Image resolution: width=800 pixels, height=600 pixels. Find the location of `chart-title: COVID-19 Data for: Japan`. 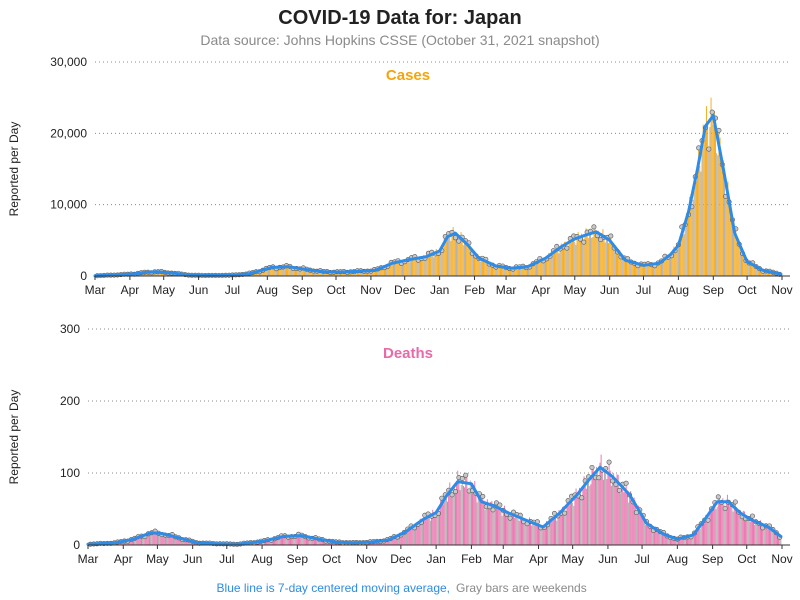

chart-title: COVID-19 Data for: Japan is located at coordinates (399, 18).